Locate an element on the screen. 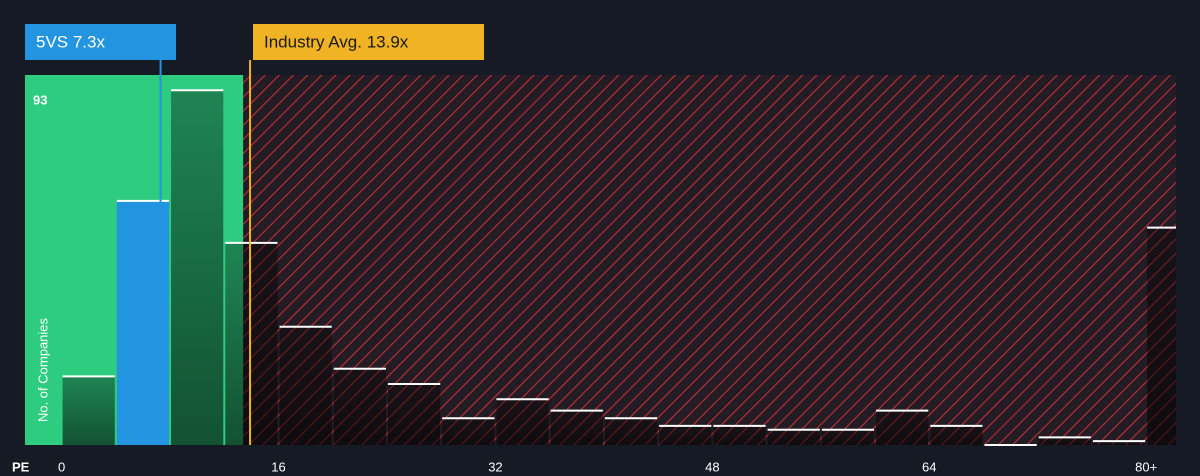 This screenshot has height=476, width=1200. x-tick-label: 80+ is located at coordinates (1146, 466).